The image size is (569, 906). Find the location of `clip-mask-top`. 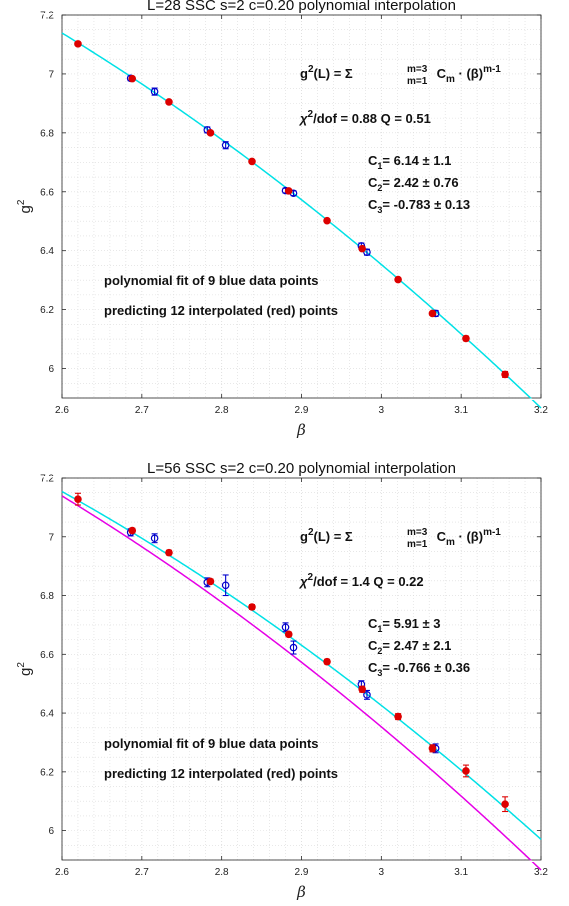

clip-mask-top is located at coordinates (284, 14).